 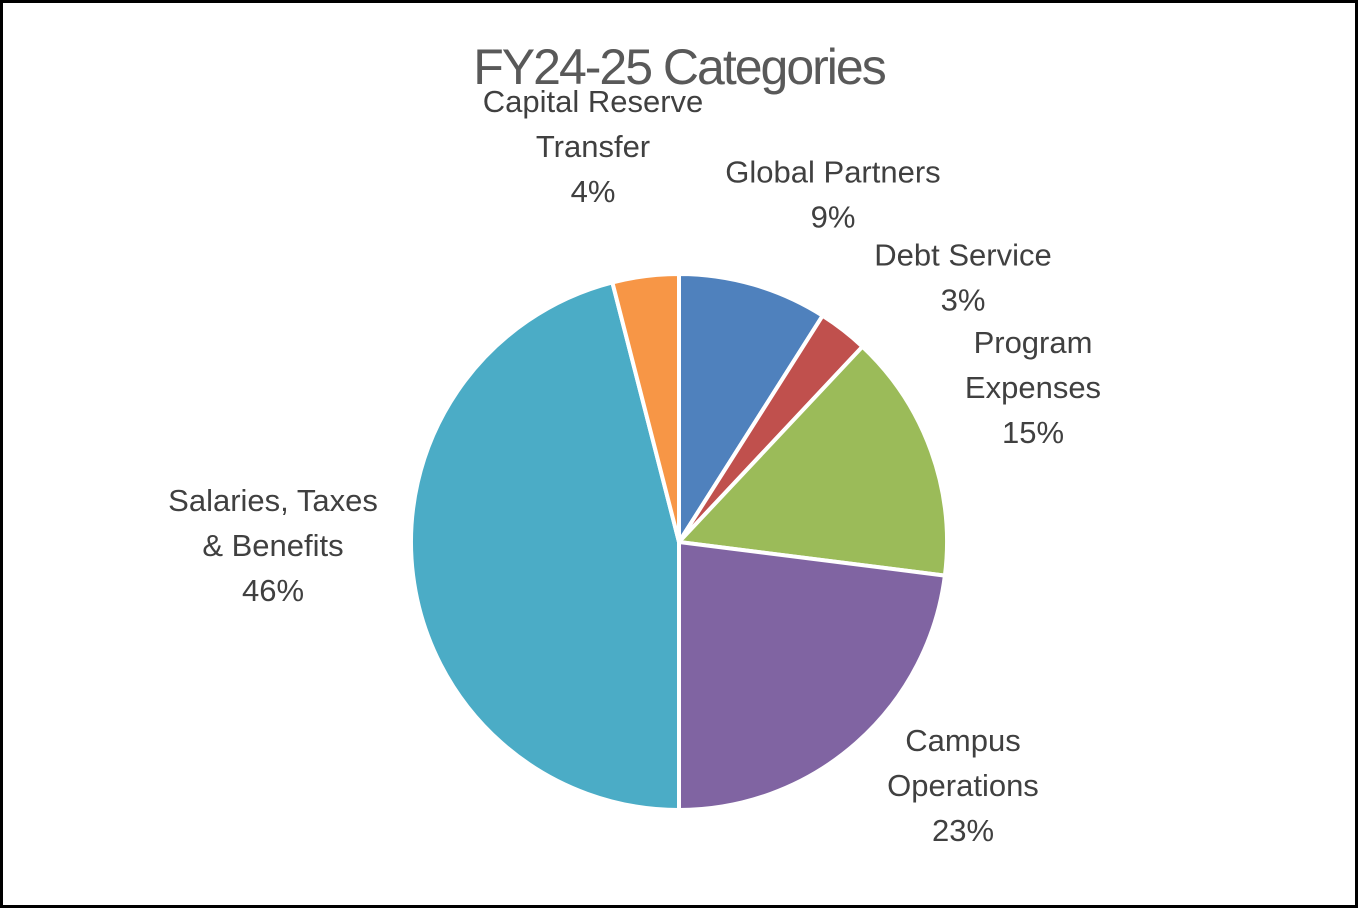 What do you see at coordinates (645, 408) in the screenshot?
I see `pie-slice-capital-reserve-transfer` at bounding box center [645, 408].